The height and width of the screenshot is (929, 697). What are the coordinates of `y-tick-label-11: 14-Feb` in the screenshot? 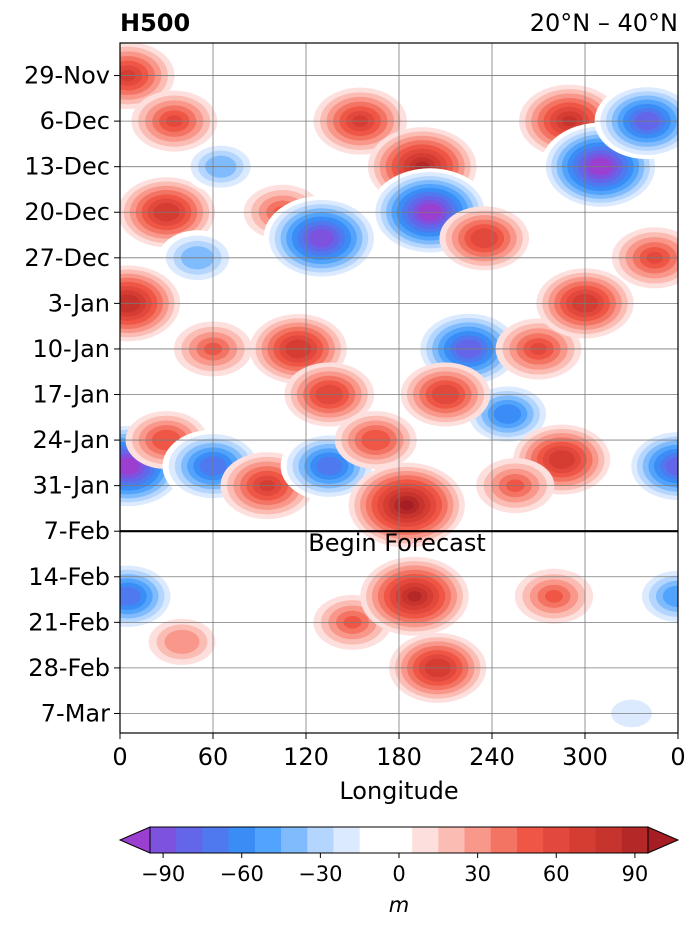 It's located at (69, 577).